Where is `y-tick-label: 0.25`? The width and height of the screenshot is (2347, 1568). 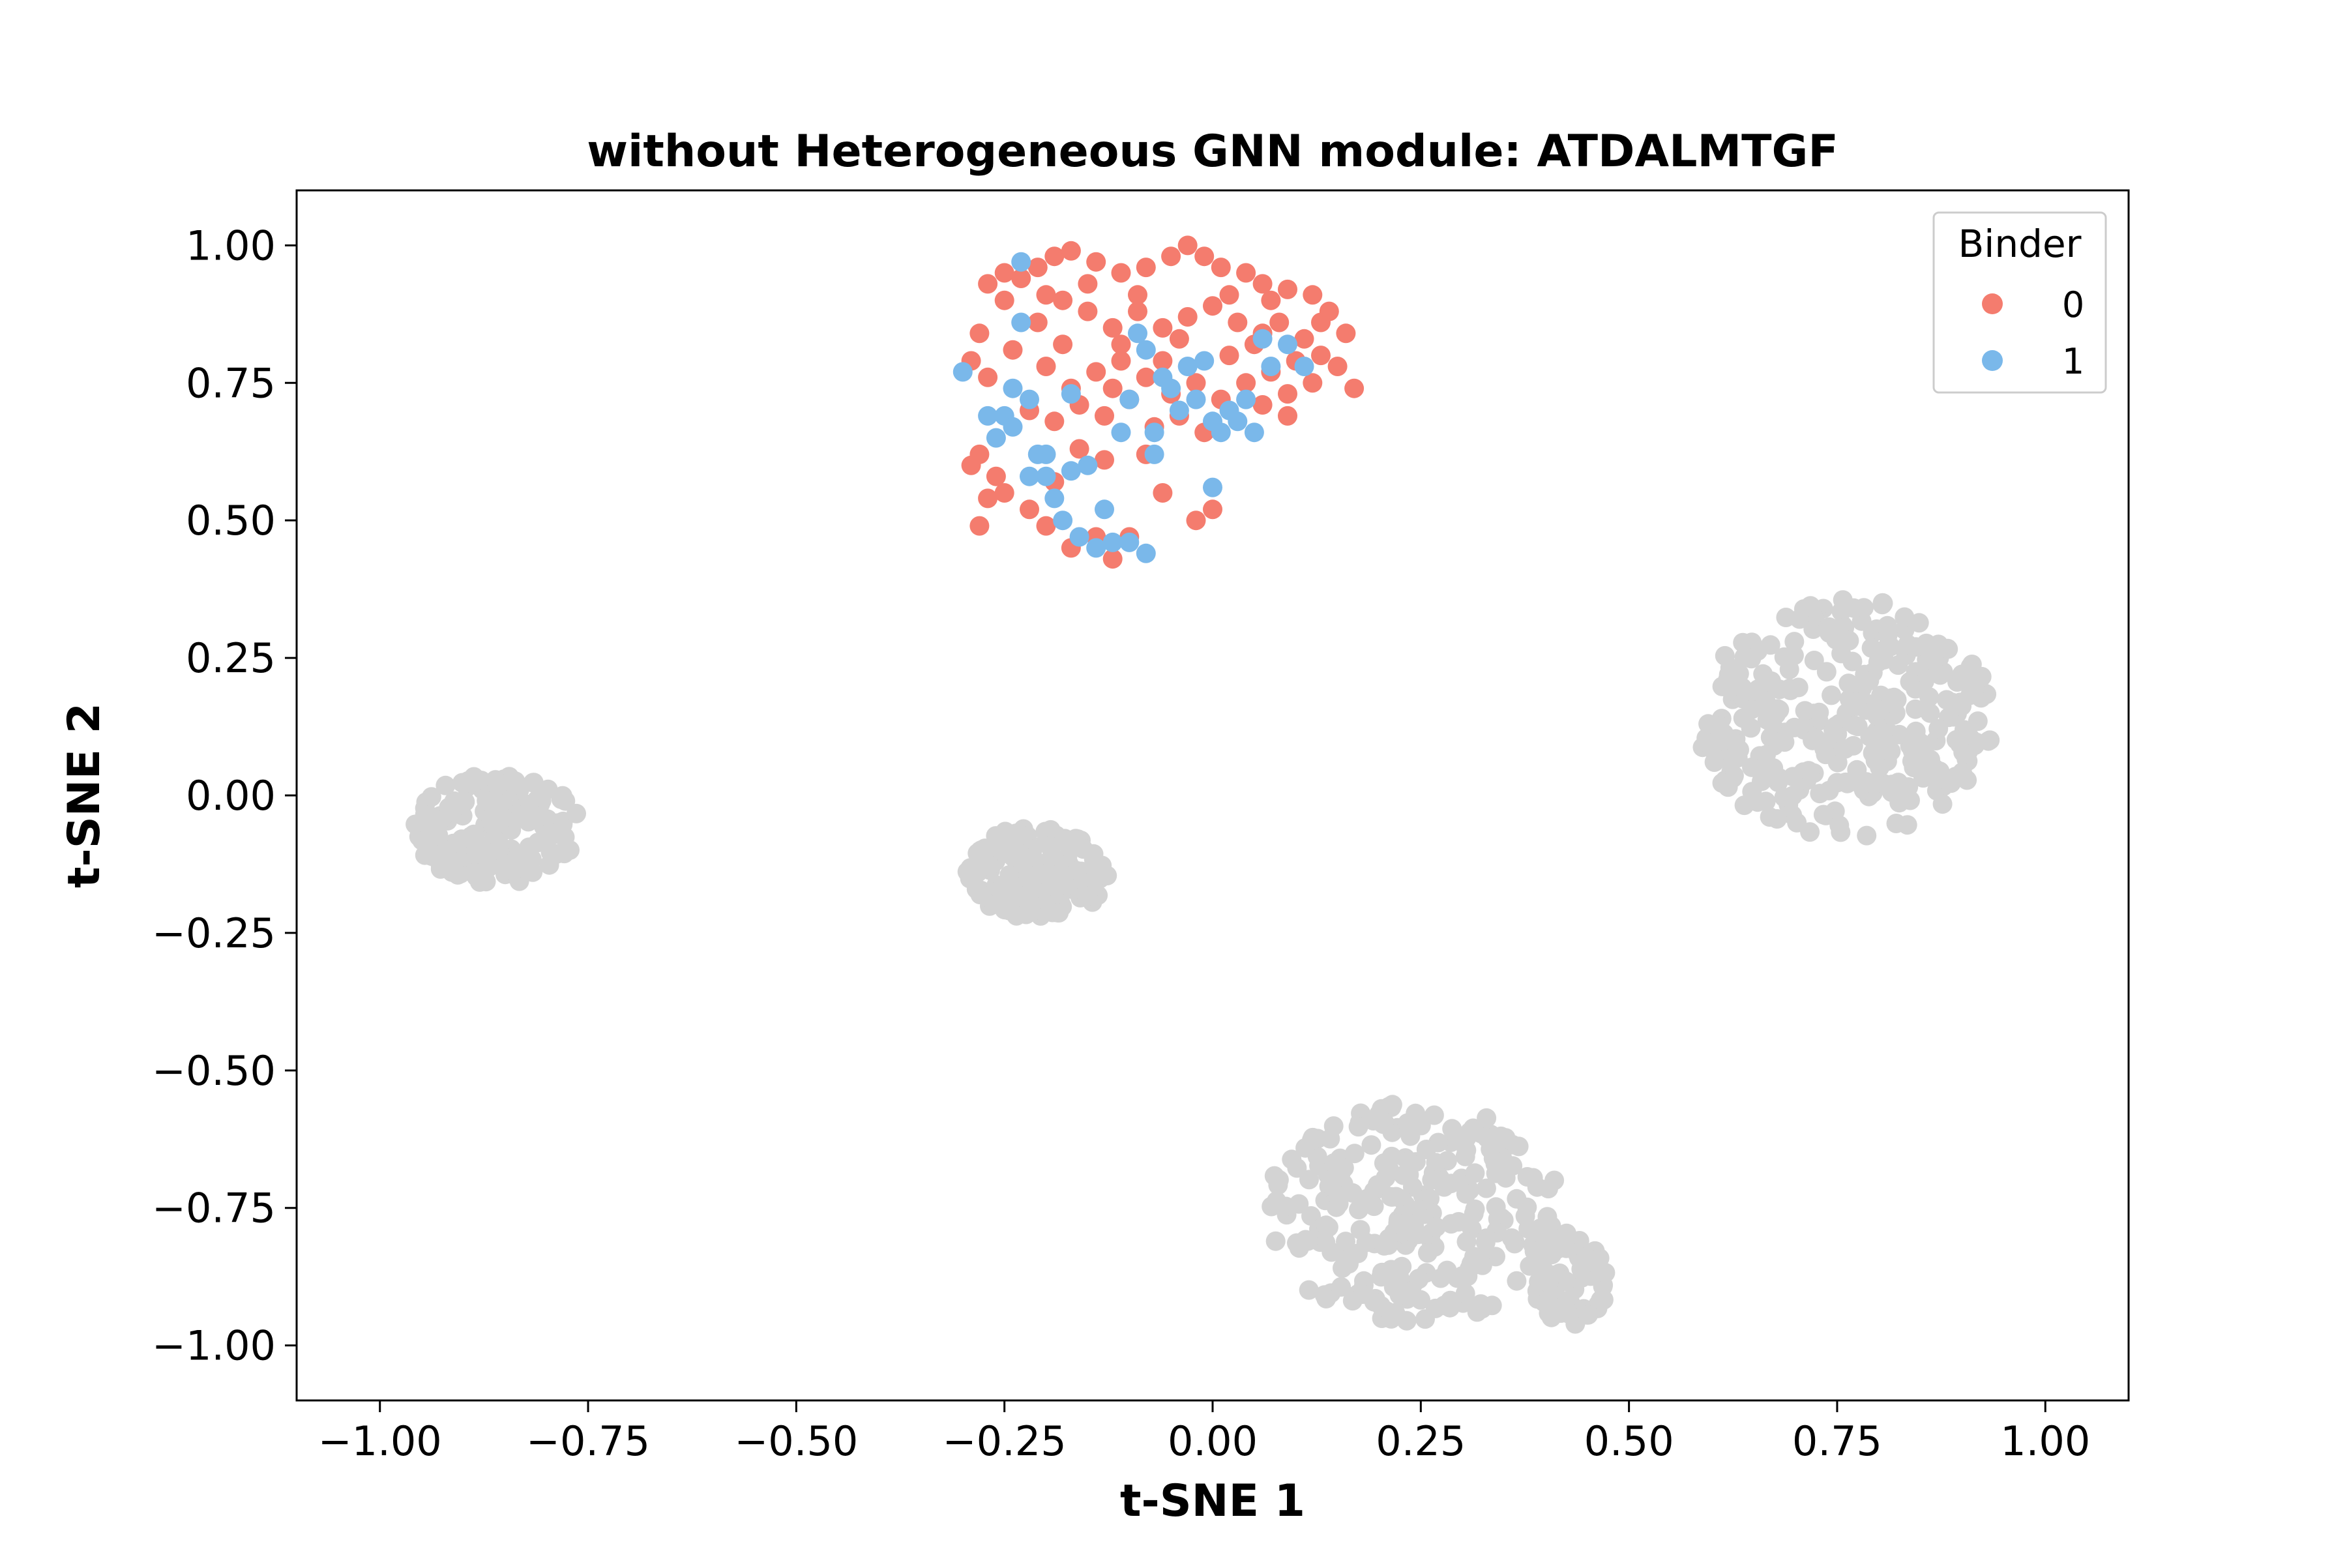
y-tick-label: 0.25 is located at coordinates (231, 658).